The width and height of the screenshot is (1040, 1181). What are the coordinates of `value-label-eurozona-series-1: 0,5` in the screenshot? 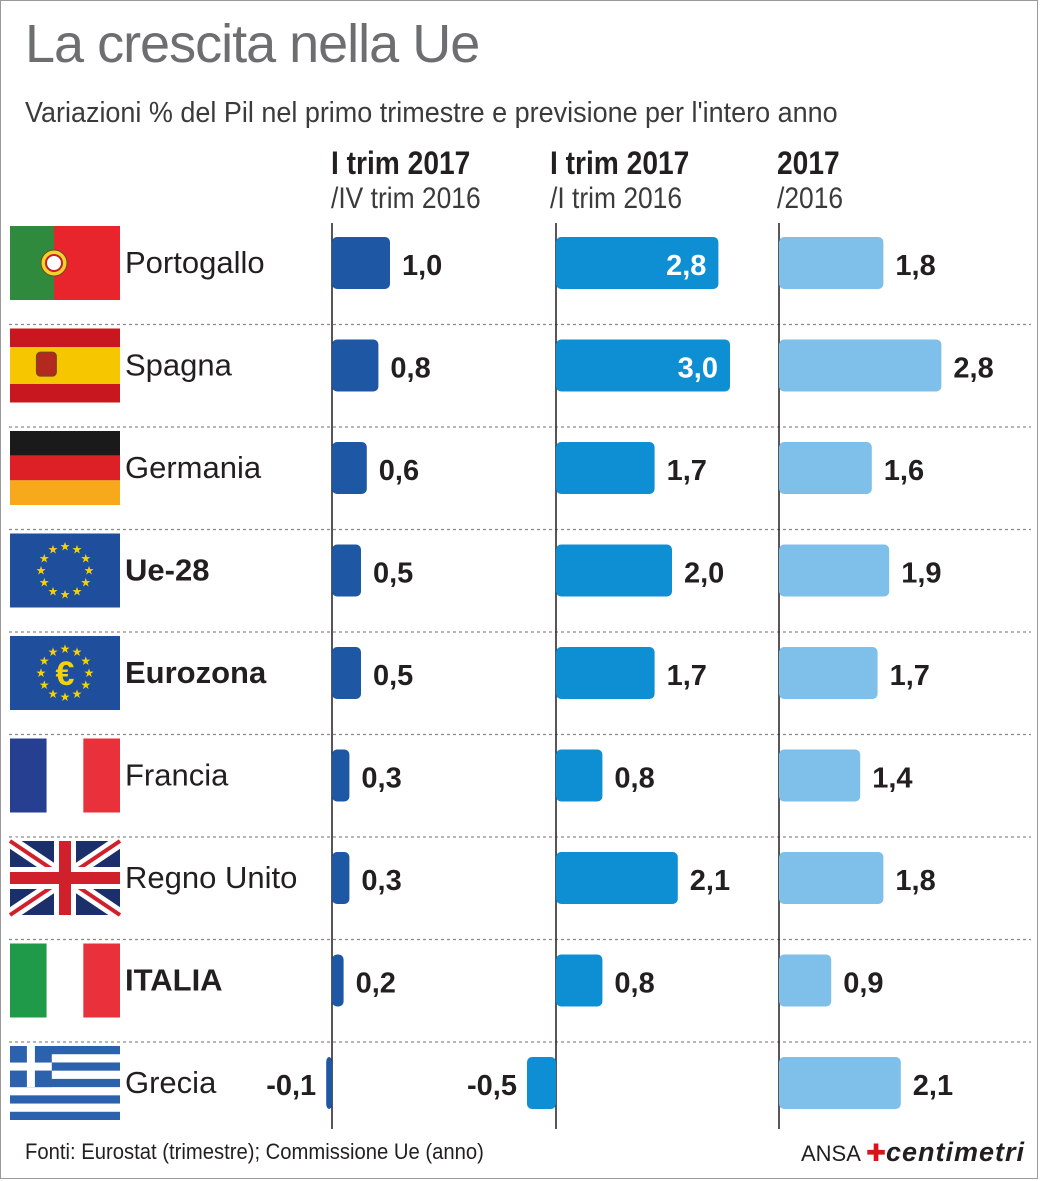 It's located at (393, 676).